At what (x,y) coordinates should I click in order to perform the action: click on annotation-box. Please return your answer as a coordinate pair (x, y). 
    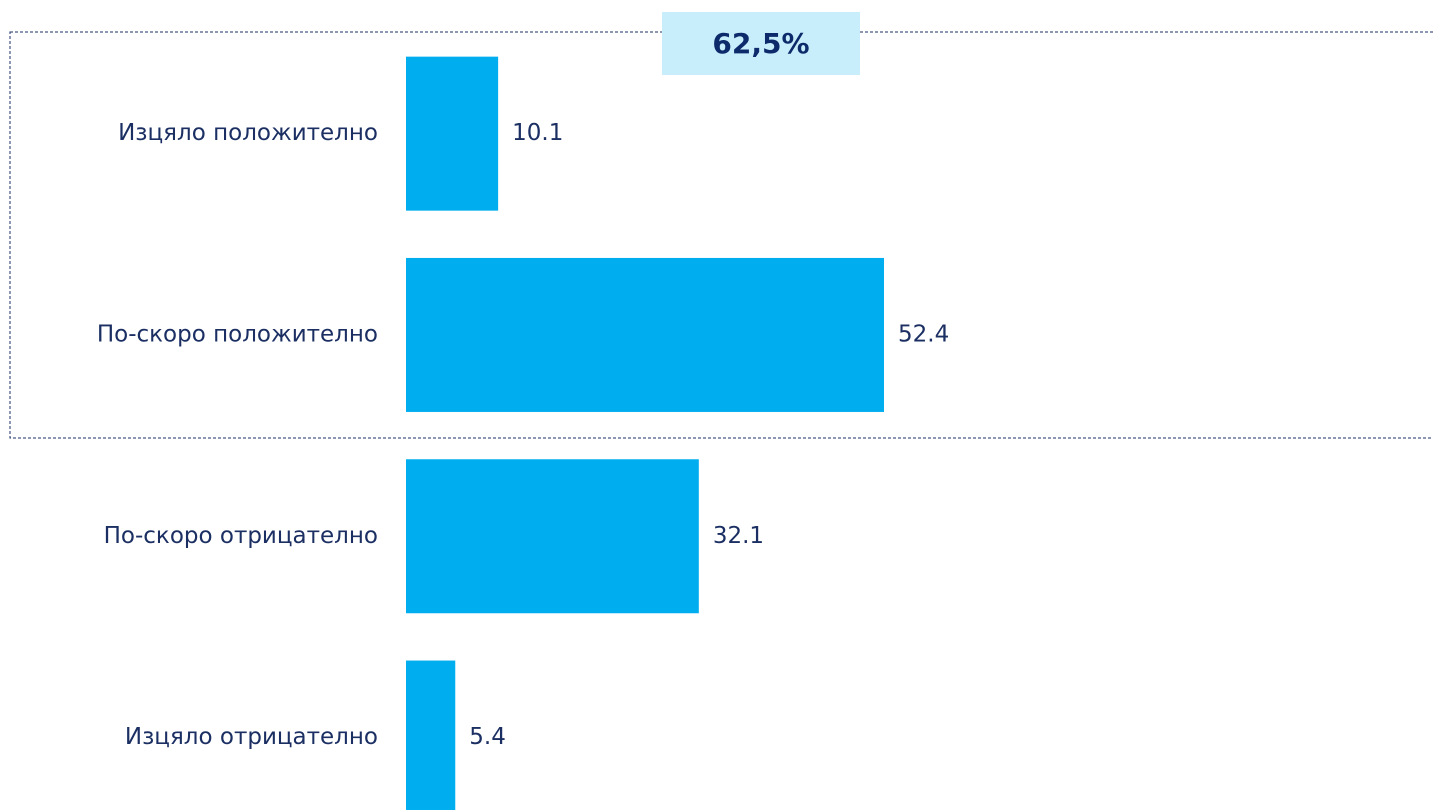
    Looking at the image, I should click on (761, 43).